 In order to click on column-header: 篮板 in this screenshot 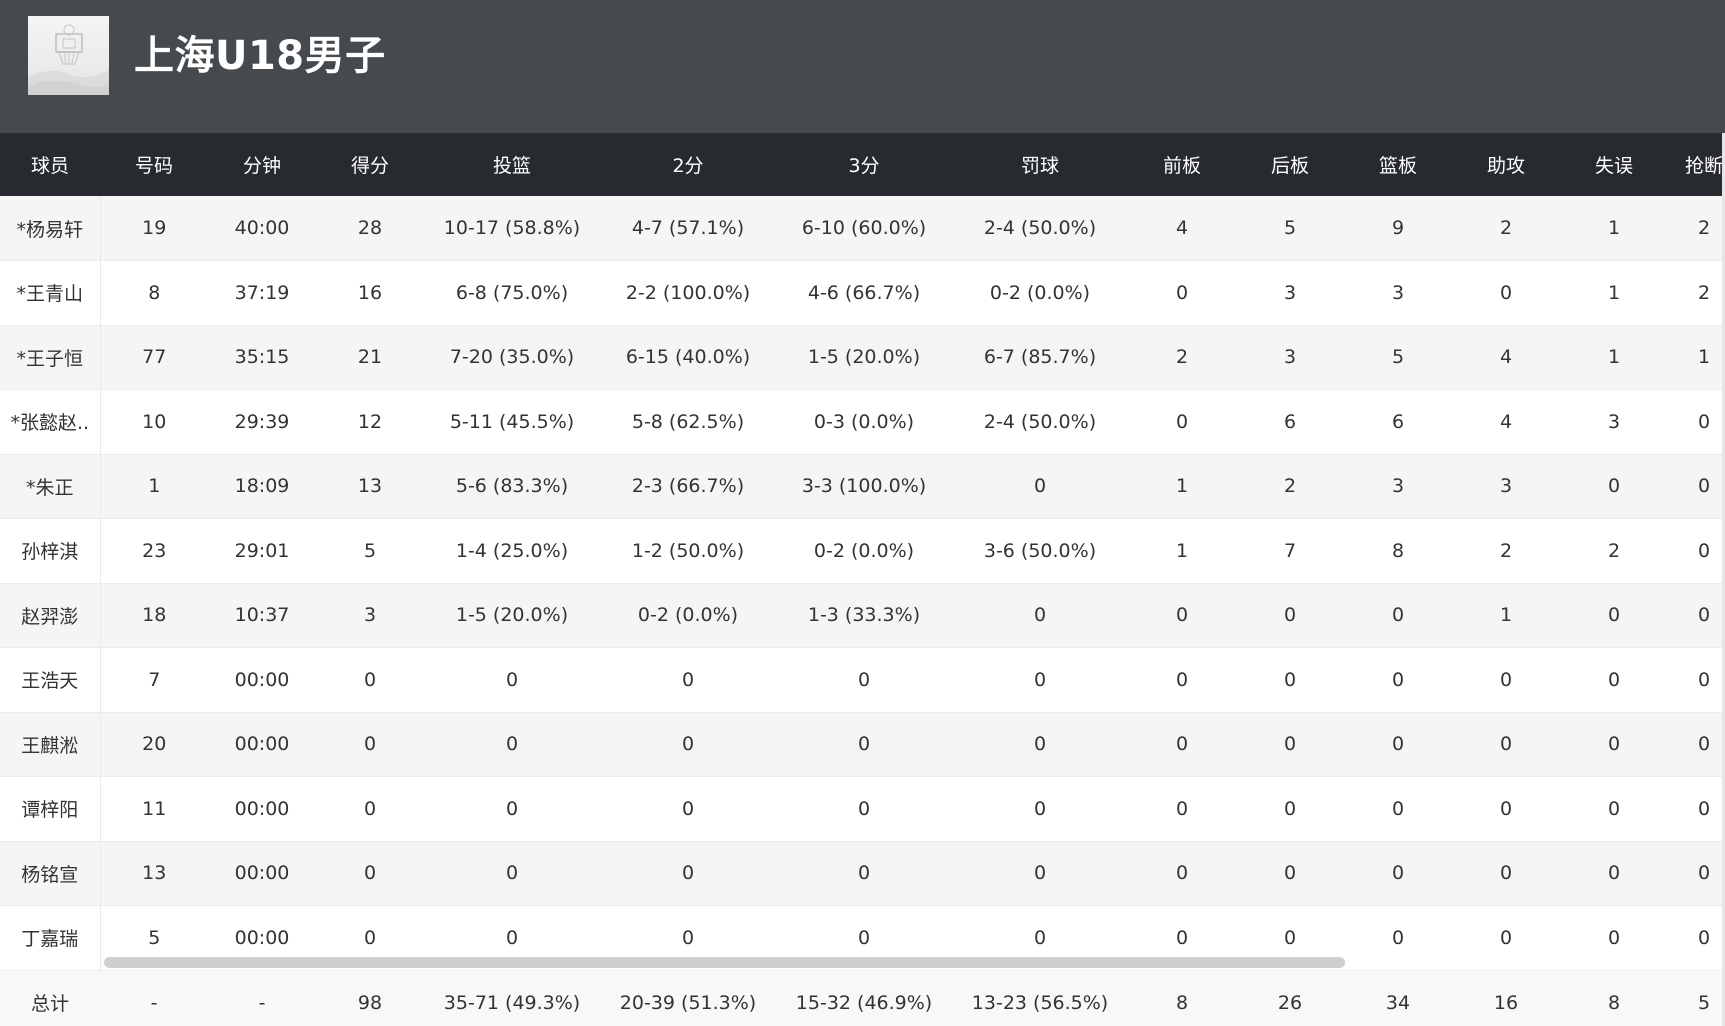, I will do `click(1397, 166)`.